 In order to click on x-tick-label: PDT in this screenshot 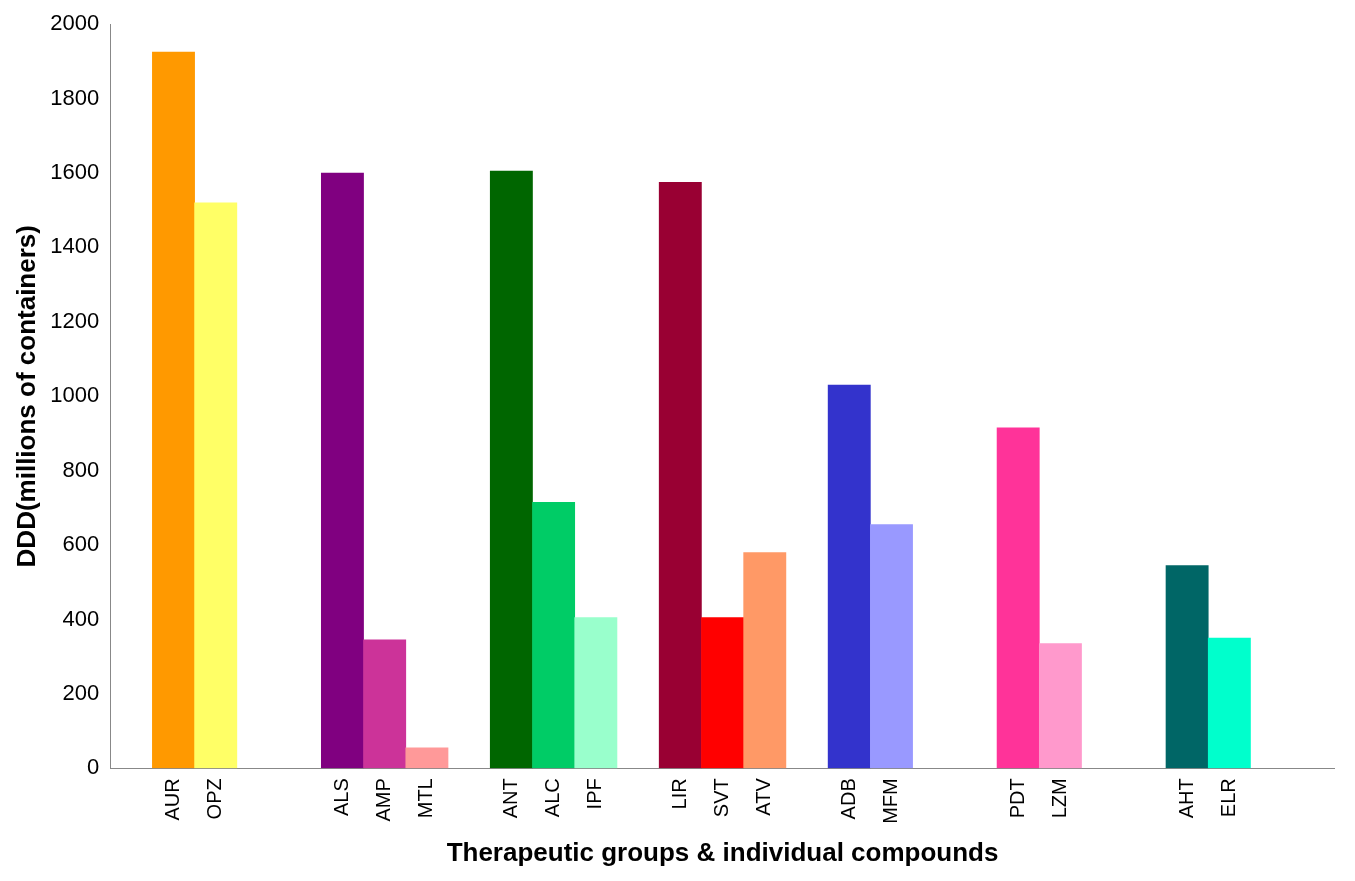, I will do `click(1016, 798)`.